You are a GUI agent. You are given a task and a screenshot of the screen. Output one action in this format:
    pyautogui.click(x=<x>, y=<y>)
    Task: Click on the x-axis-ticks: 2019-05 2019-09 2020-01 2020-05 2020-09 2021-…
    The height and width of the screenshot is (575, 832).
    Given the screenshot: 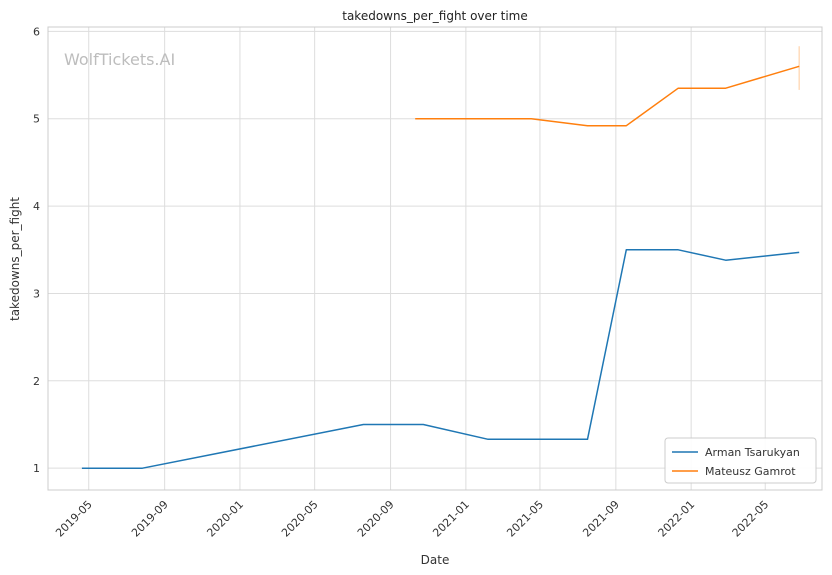 What is the action you would take?
    pyautogui.click(x=412, y=519)
    